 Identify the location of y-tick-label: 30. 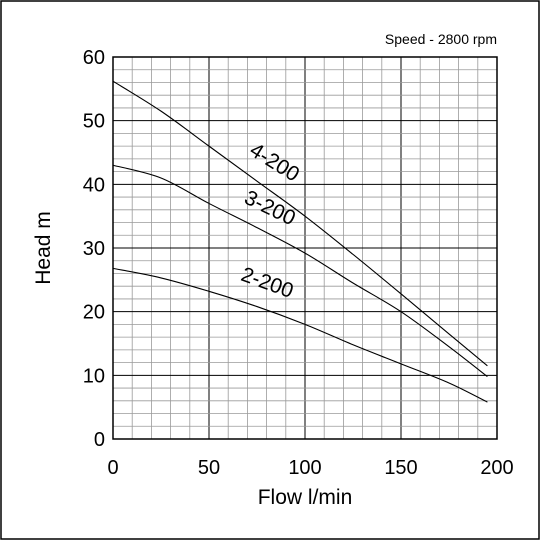
(94, 249).